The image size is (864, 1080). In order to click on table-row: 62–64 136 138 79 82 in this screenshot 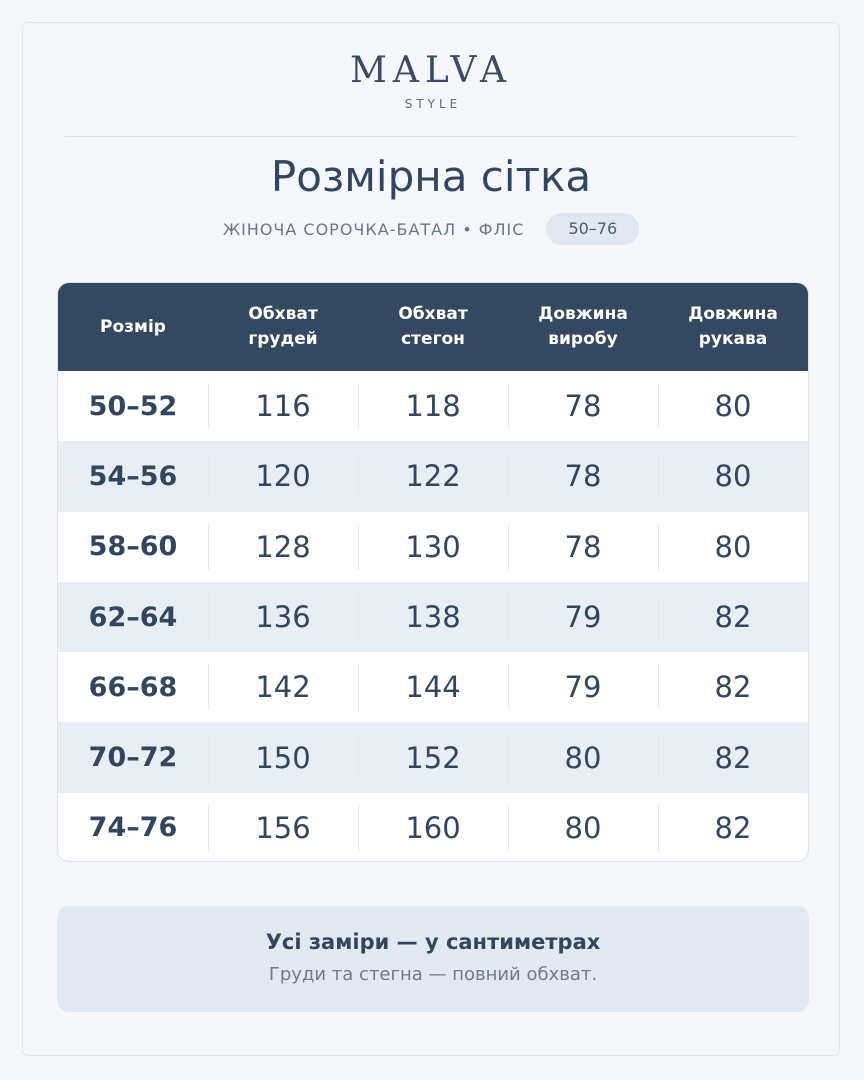, I will do `click(433, 617)`.